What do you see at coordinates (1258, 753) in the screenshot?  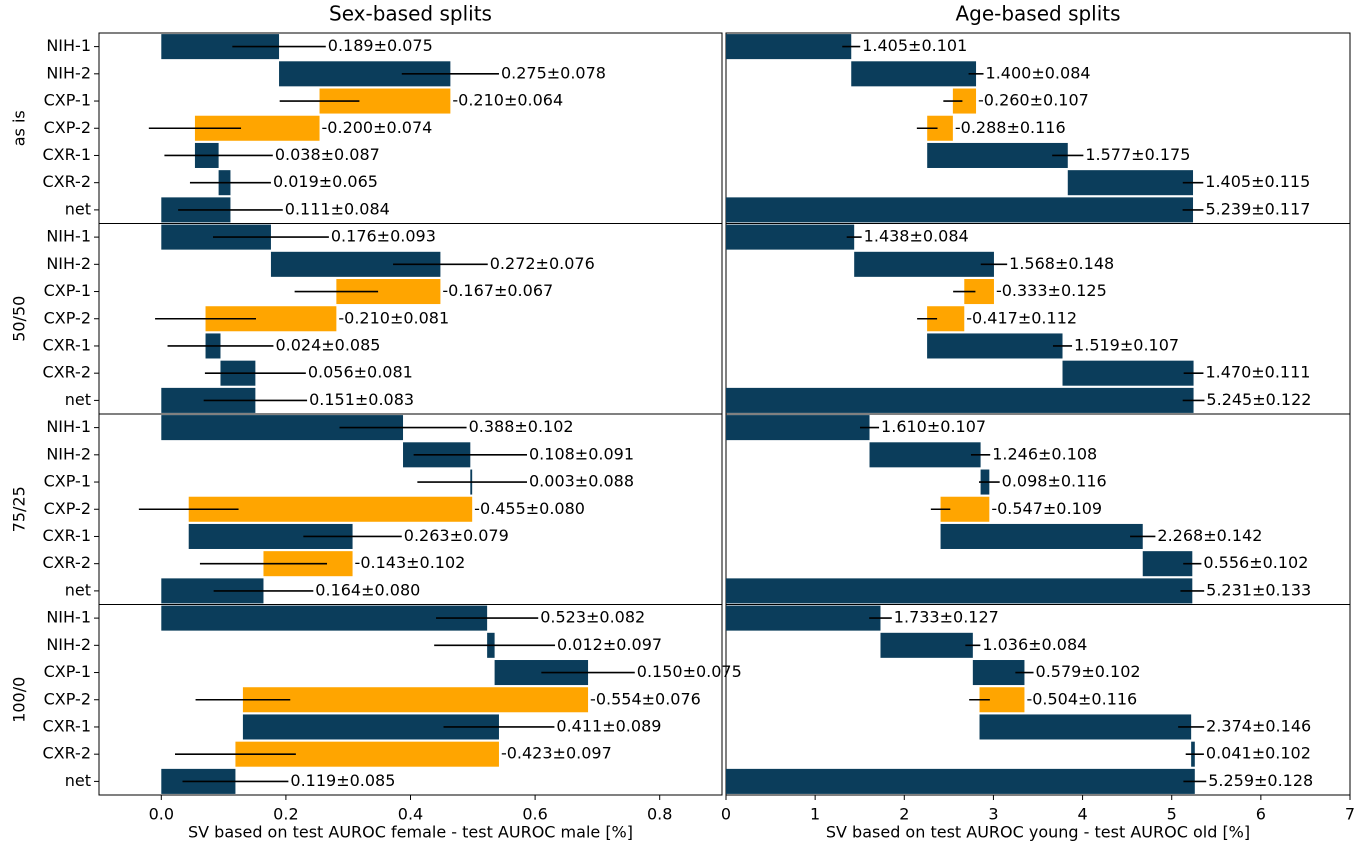 I see `data-label: 0.041±0.102` at bounding box center [1258, 753].